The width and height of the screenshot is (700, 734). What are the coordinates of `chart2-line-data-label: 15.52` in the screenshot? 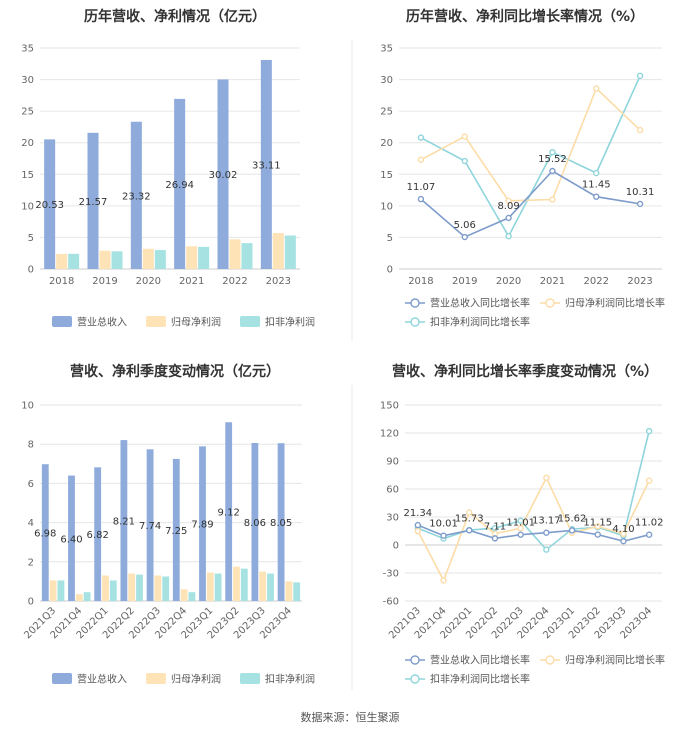 It's located at (552, 159).